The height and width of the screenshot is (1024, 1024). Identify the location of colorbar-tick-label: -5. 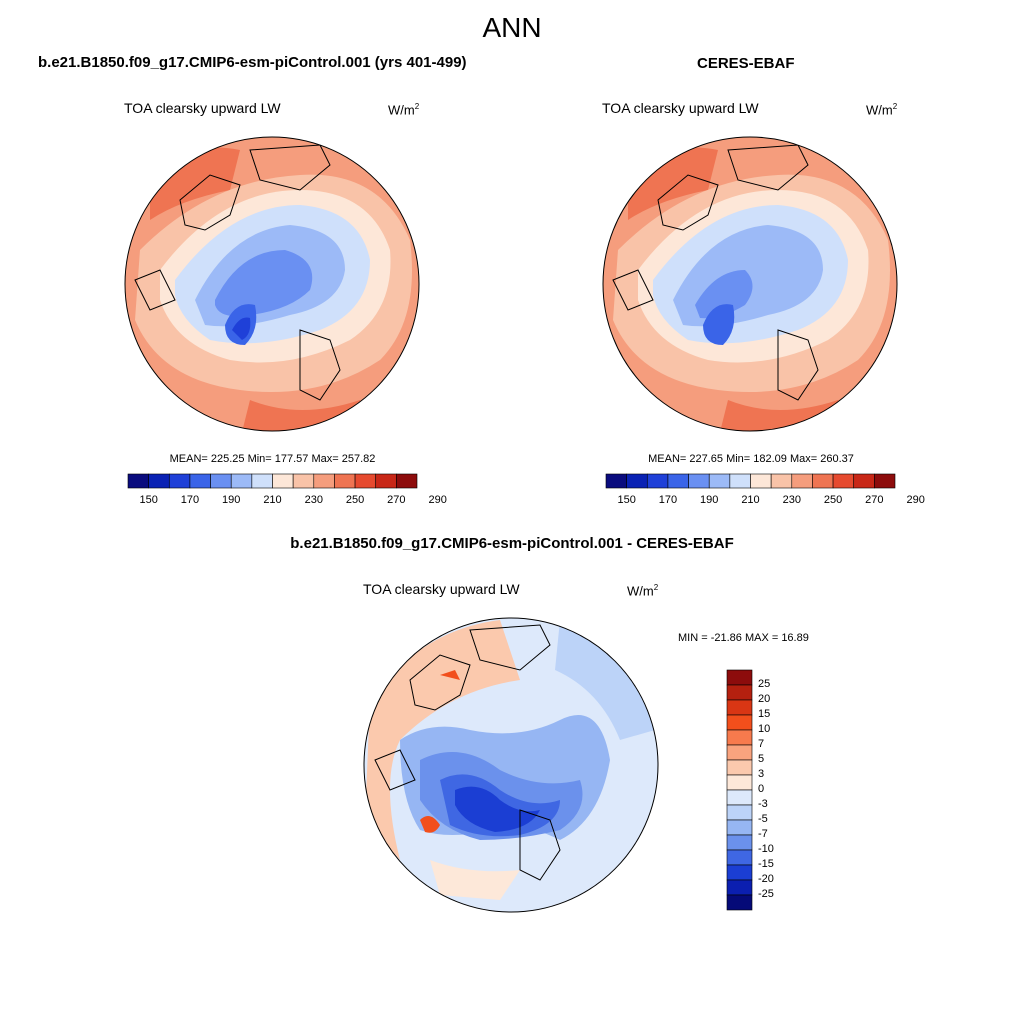
(763, 819).